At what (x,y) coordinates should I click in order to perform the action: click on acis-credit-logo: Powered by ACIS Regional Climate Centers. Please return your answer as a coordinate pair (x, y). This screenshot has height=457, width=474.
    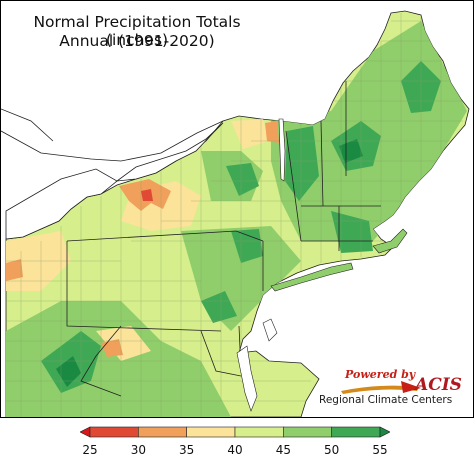
    Looking at the image, I should click on (392, 387).